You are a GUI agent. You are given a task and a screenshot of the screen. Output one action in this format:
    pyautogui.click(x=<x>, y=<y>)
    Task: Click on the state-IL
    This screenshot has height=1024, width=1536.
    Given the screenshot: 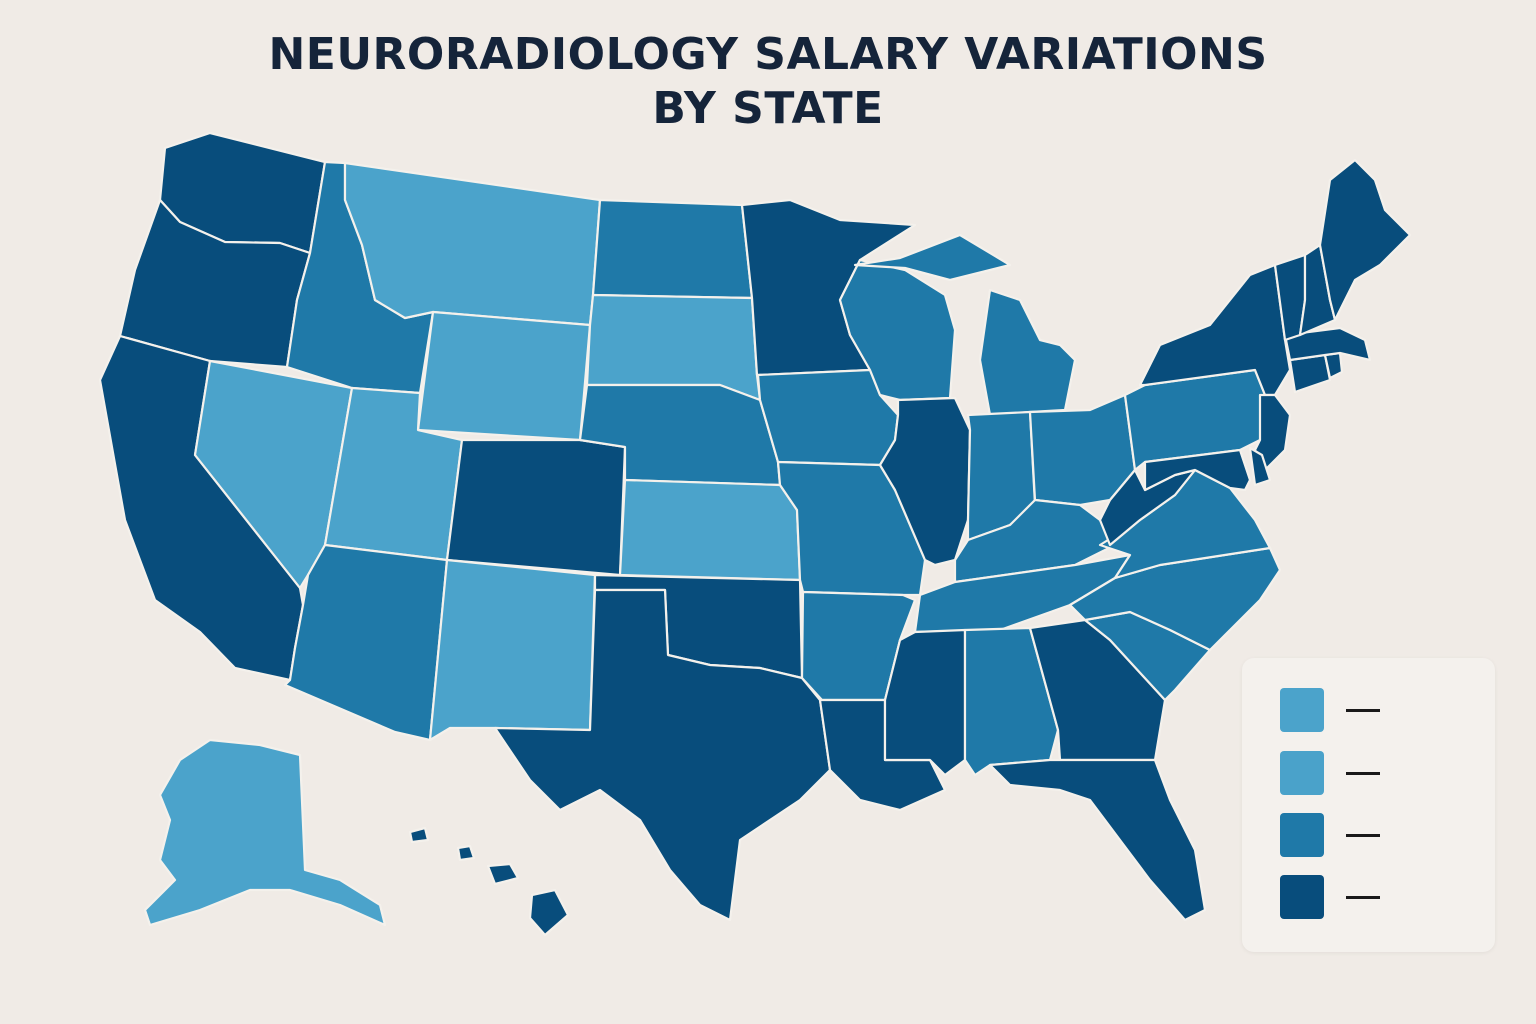 What is the action you would take?
    pyautogui.click(x=925, y=481)
    